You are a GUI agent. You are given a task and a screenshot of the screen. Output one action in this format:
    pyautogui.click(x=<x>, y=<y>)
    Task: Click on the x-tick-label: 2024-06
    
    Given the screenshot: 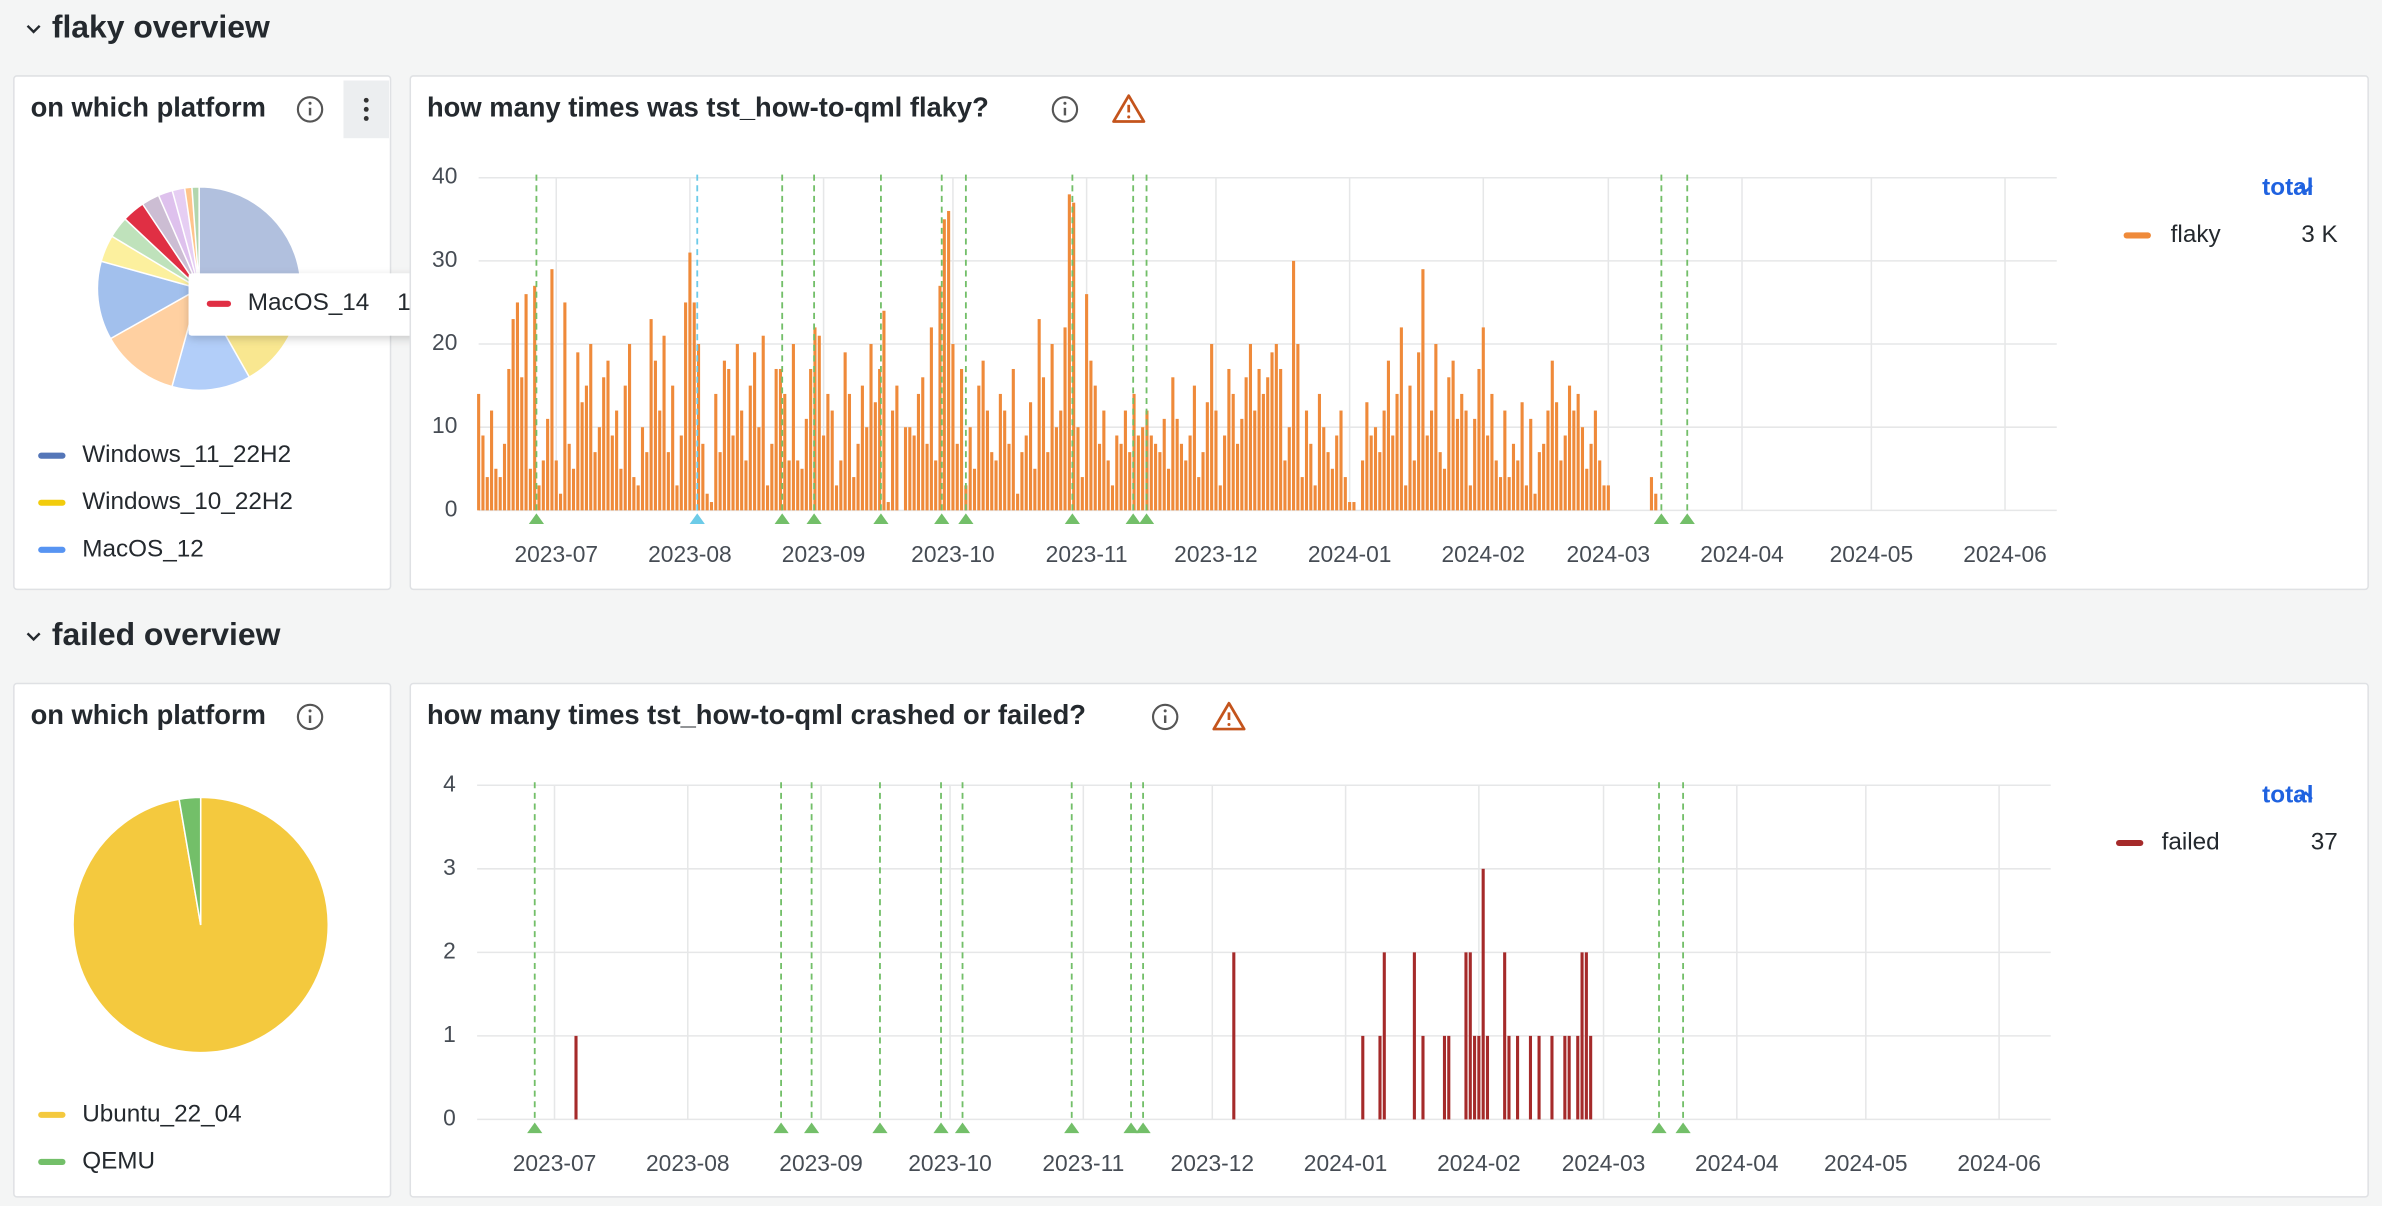 What is the action you would take?
    pyautogui.click(x=1999, y=1163)
    